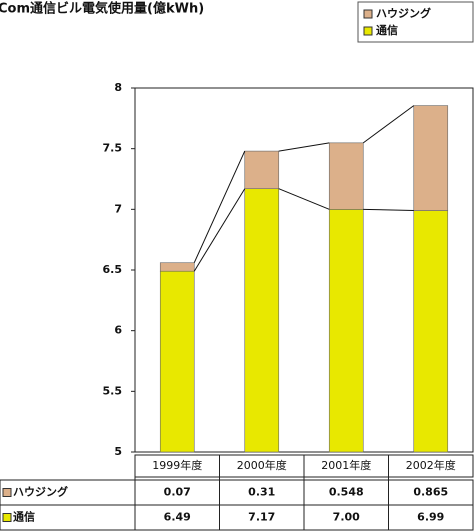 Image resolution: width=475 pixels, height=532 pixels. I want to click on legend-label: 通信, so click(387, 30).